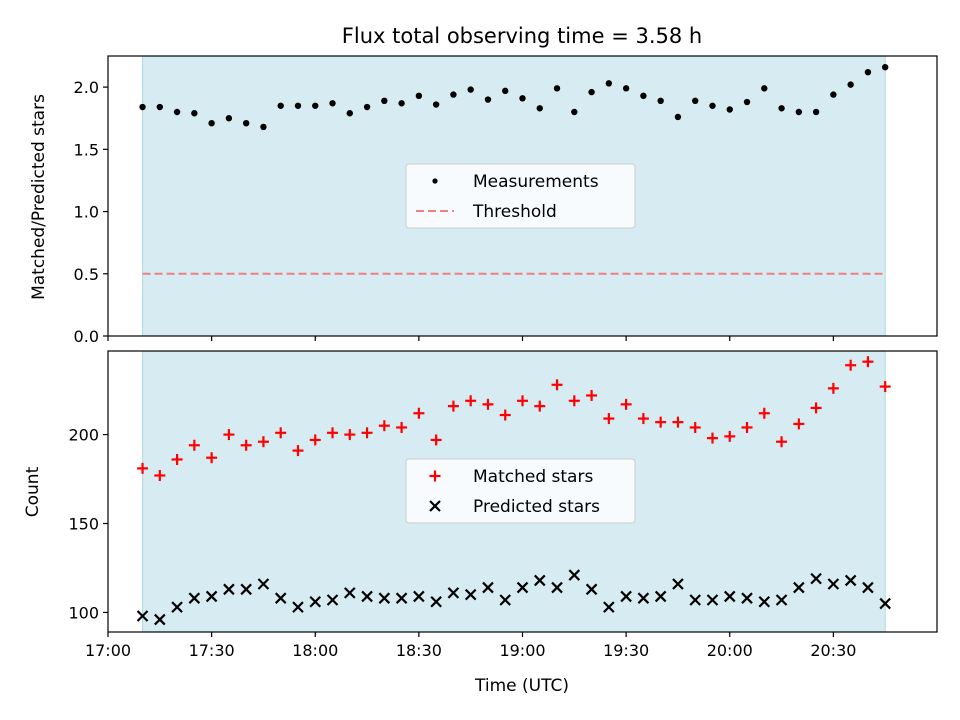  What do you see at coordinates (520, 196) in the screenshot?
I see `legend-box` at bounding box center [520, 196].